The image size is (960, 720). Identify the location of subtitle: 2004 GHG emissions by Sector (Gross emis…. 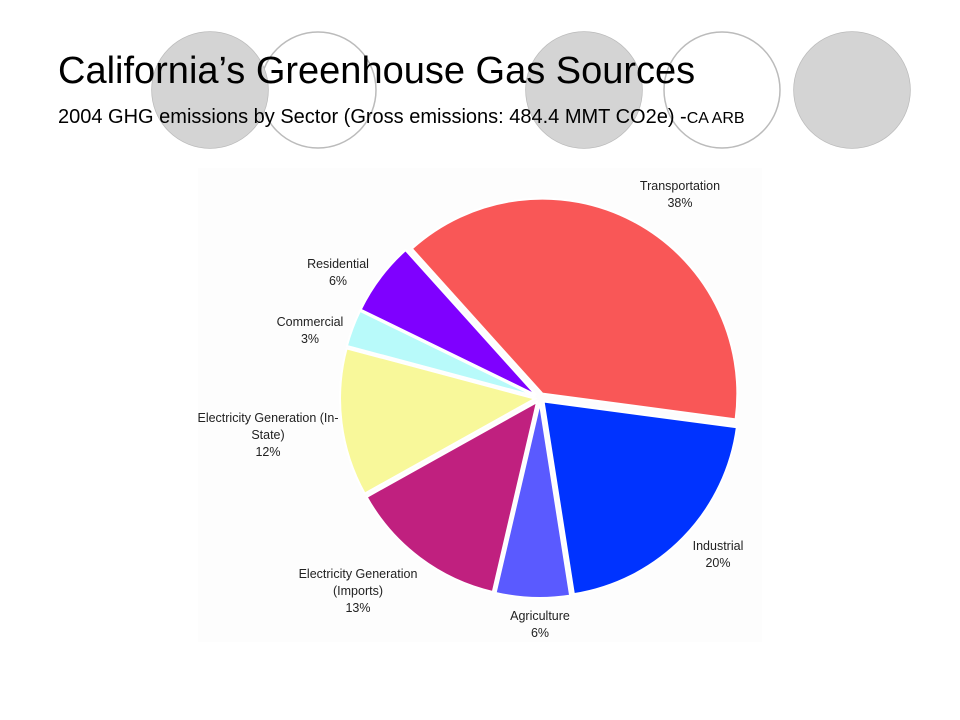
(372, 117).